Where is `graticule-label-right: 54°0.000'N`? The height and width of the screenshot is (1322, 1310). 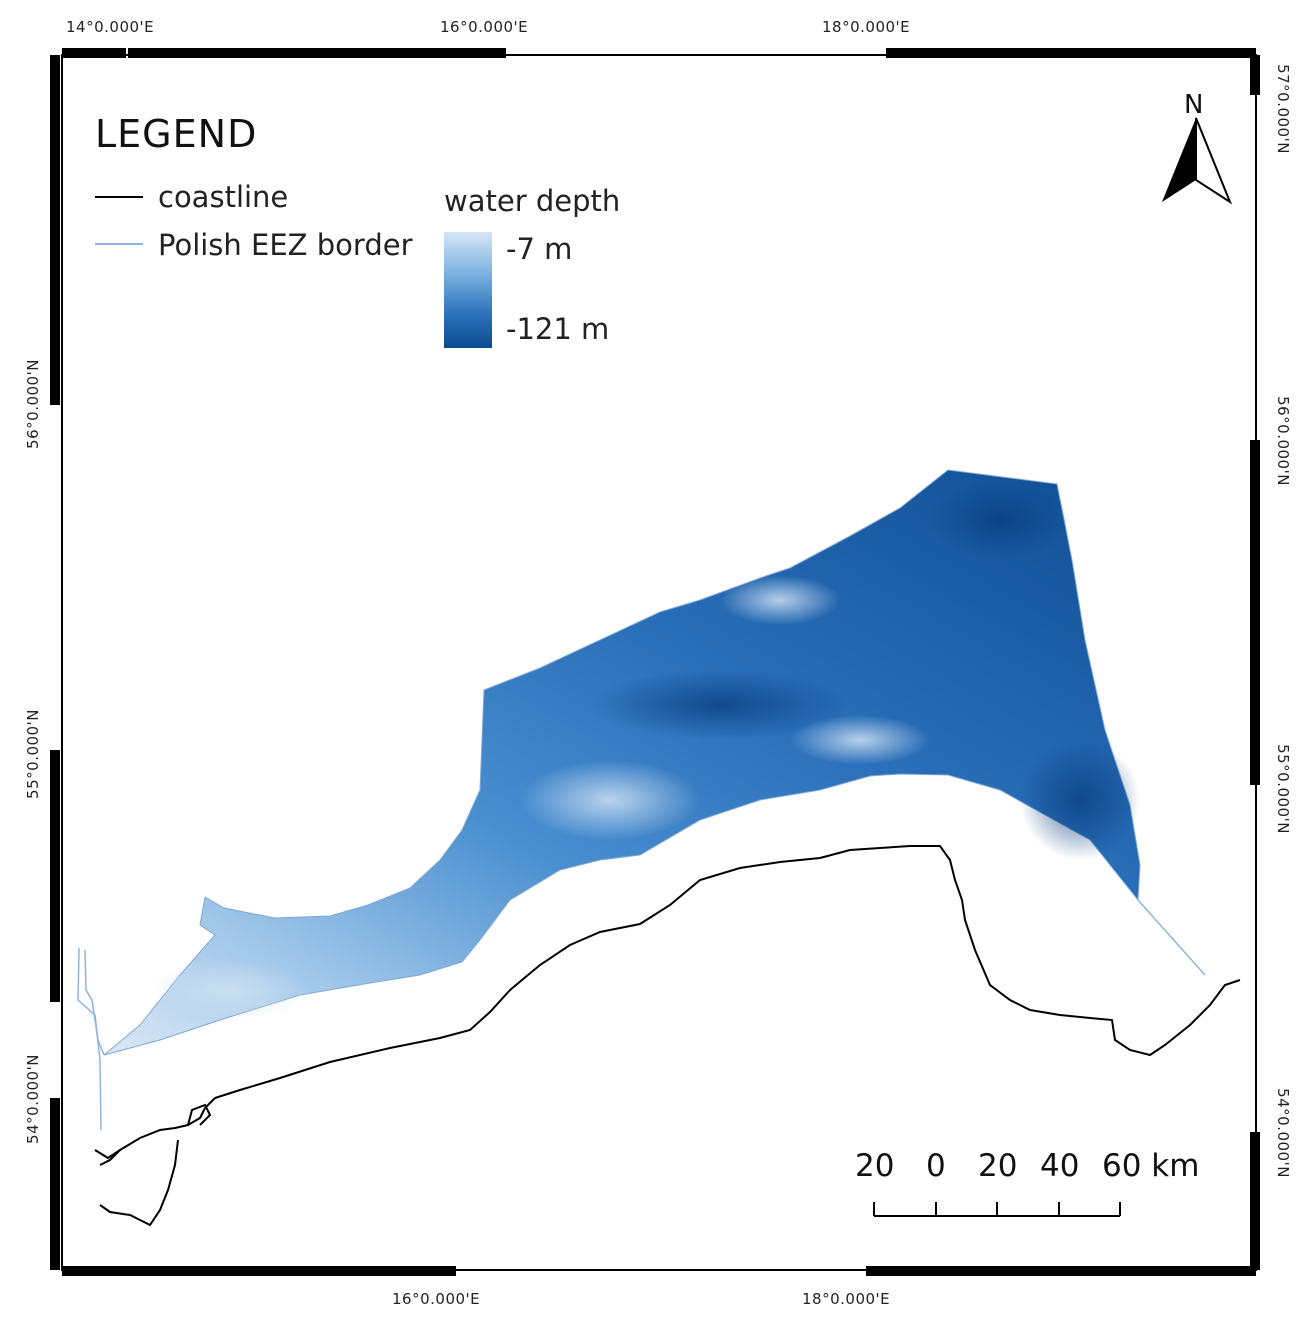
graticule-label-right: 54°0.000'N is located at coordinates (1283, 1133).